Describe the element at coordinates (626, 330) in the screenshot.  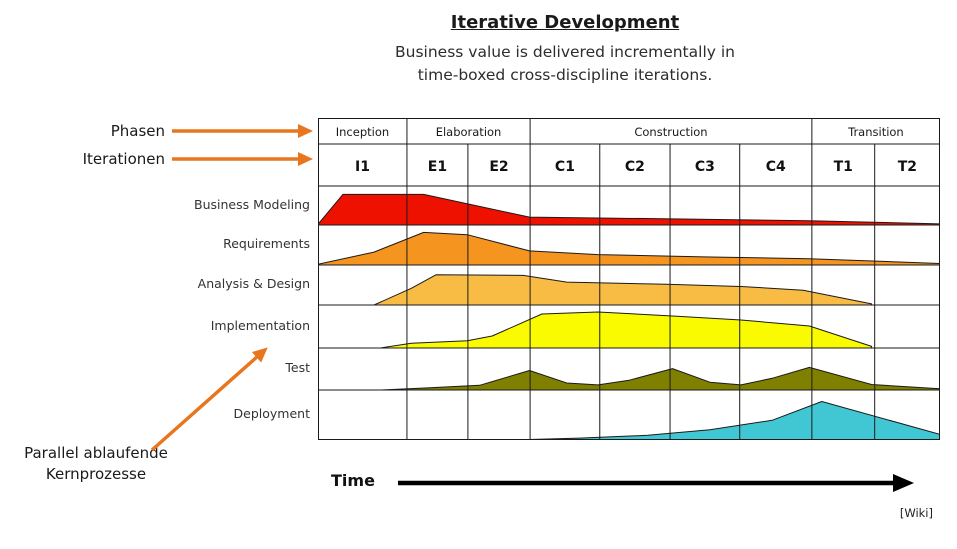
I see `effort-hump-implementation` at that location.